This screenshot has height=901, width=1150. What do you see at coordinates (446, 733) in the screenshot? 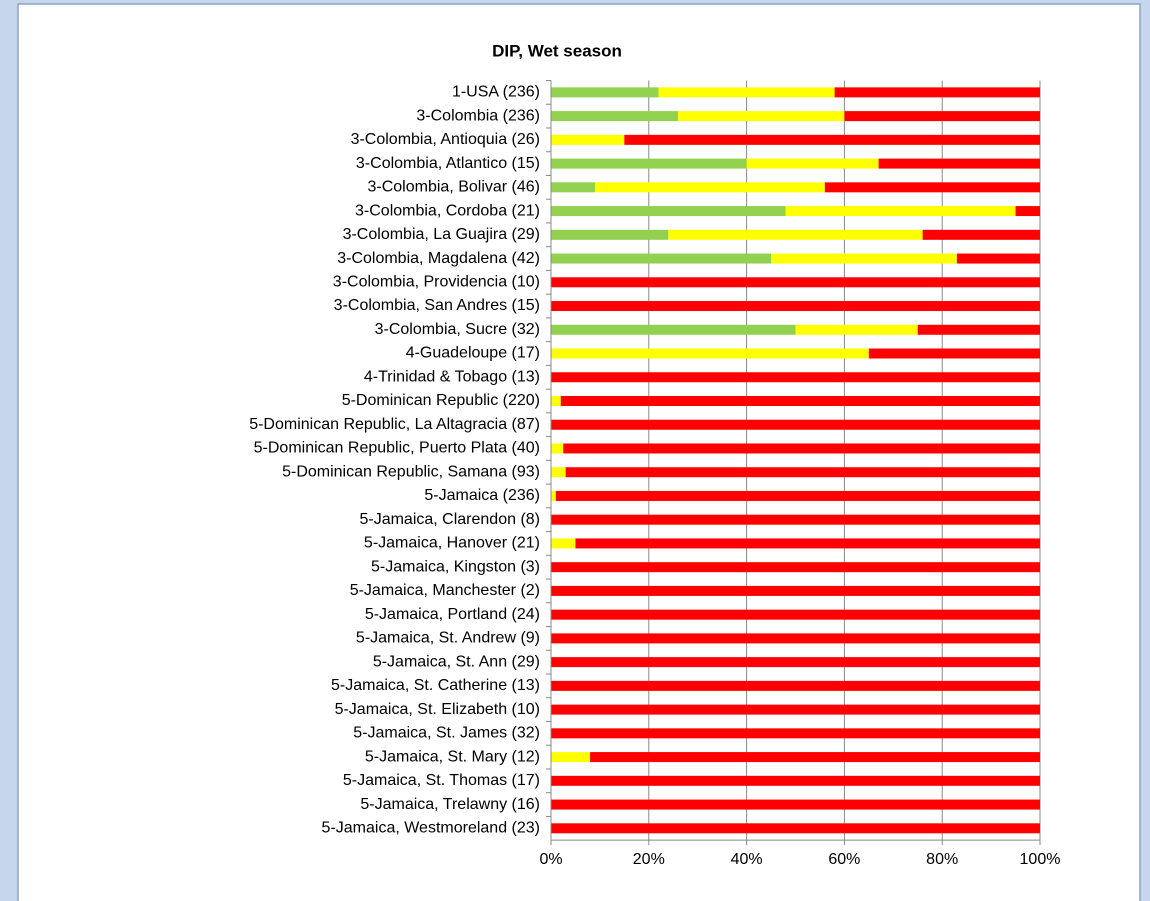
I see `y-tick-label: 5-Jamaica, St. James (32)` at bounding box center [446, 733].